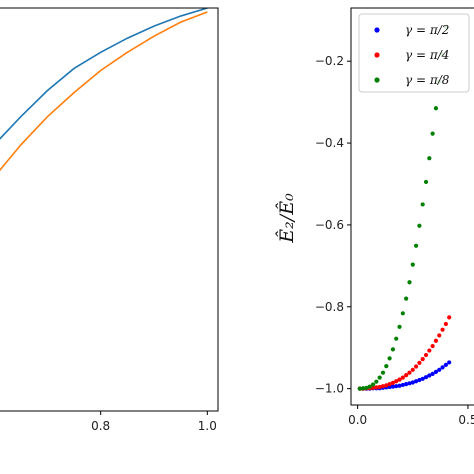 The height and width of the screenshot is (474, 474). I want to click on right-x-tick-label: 0.5, so click(466, 420).